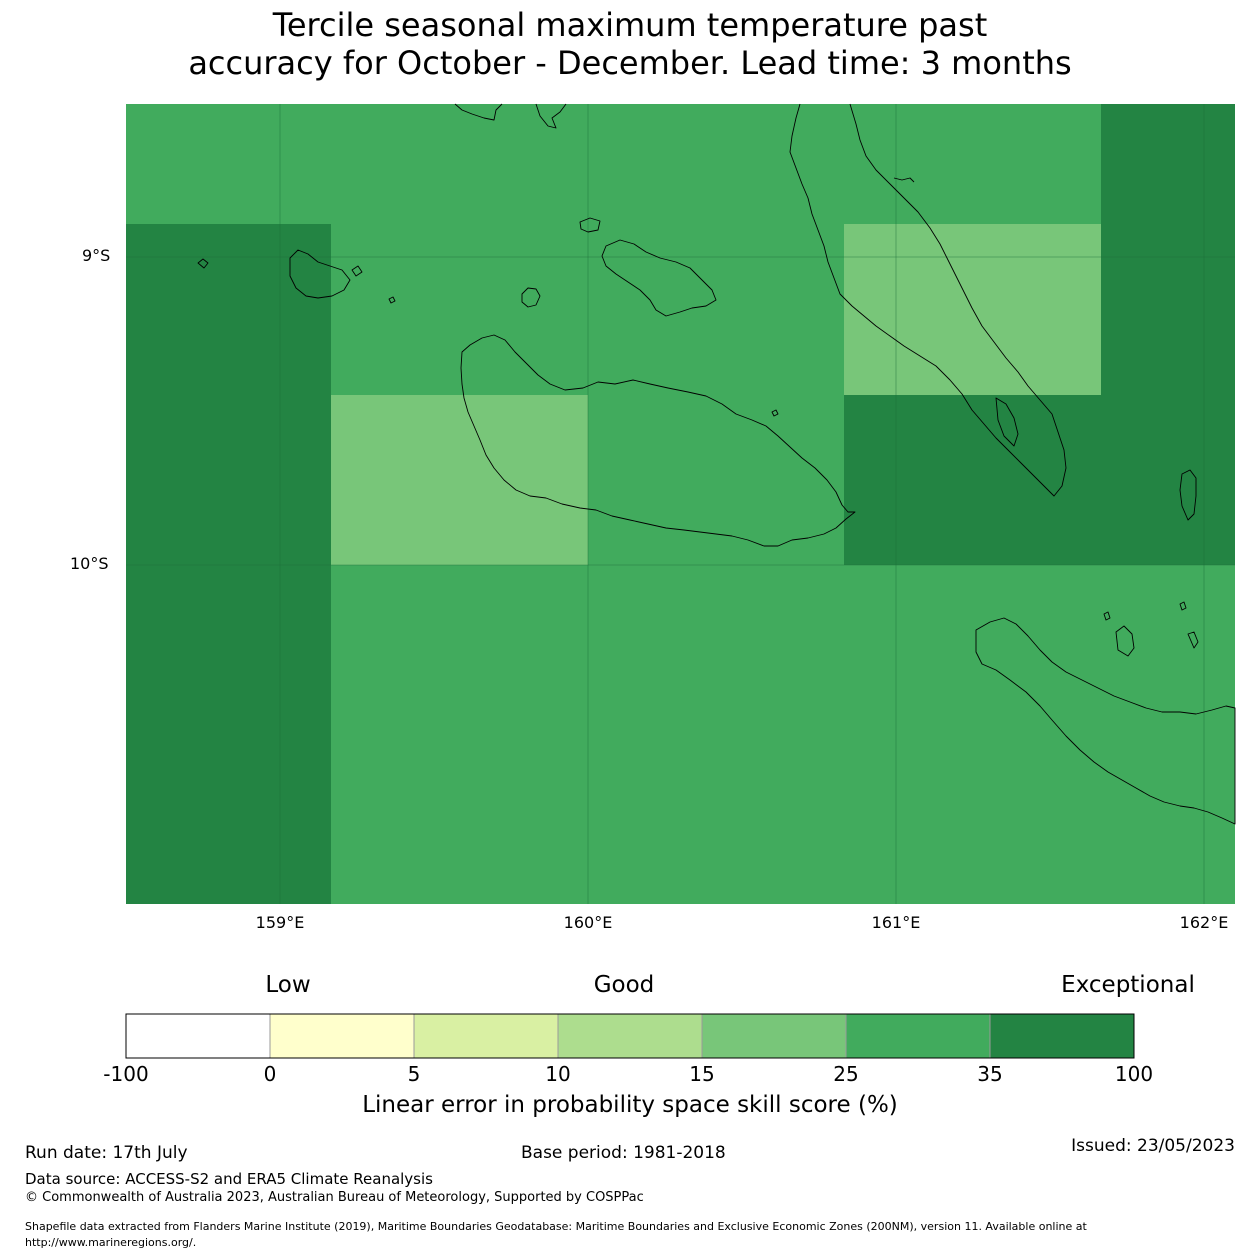 The height and width of the screenshot is (1260, 1260). I want to click on lon-label-161e: 161°E, so click(896, 922).